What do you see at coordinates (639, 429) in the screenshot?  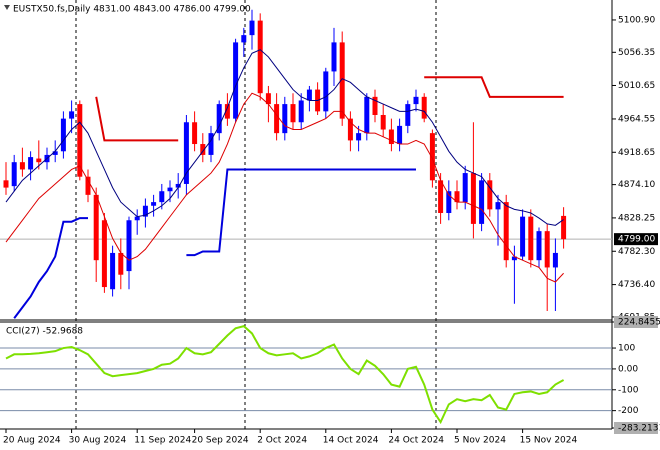 I see `y-tick-label: -283.2131` at bounding box center [639, 429].